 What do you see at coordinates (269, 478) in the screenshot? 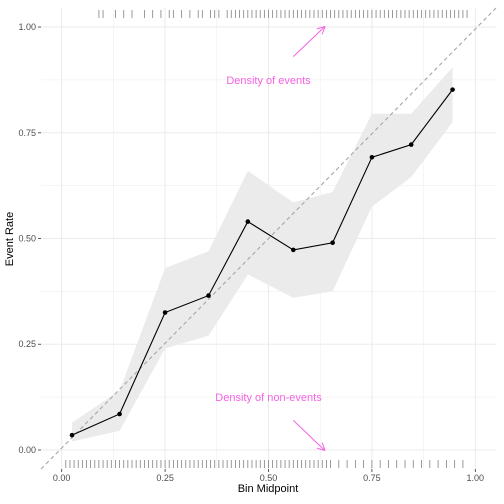
I see `x-tick-label: 0.50` at bounding box center [269, 478].